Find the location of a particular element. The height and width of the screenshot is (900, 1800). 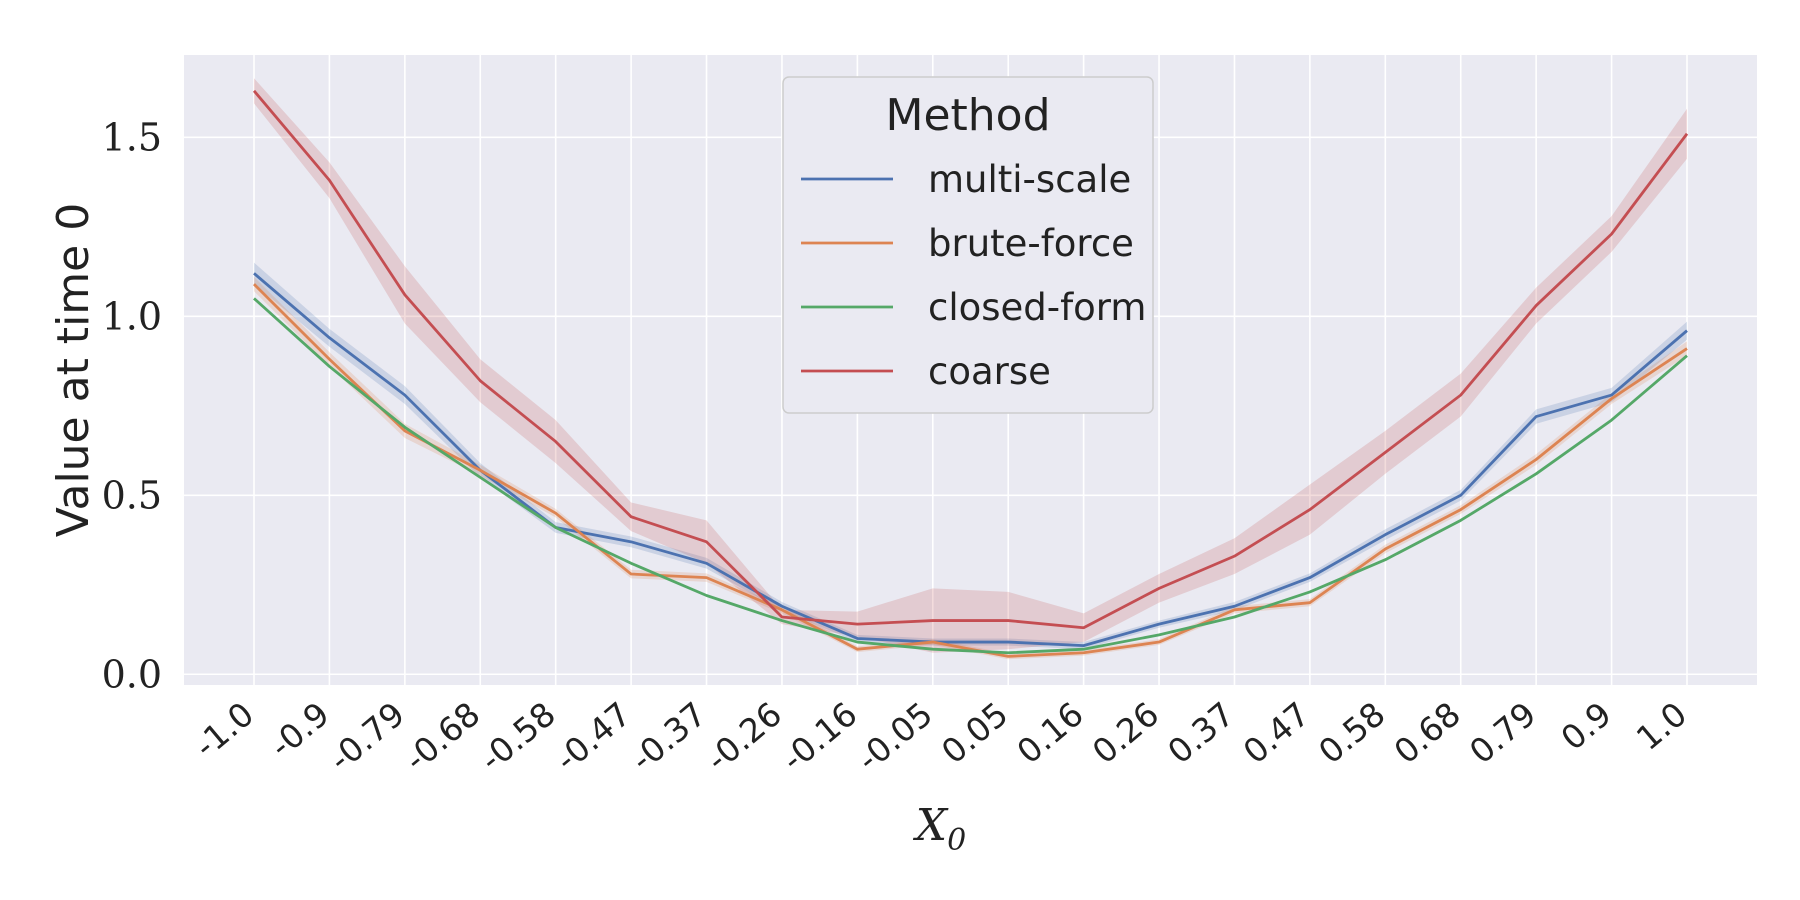

y-tick-label: 1.0 is located at coordinates (132, 316).